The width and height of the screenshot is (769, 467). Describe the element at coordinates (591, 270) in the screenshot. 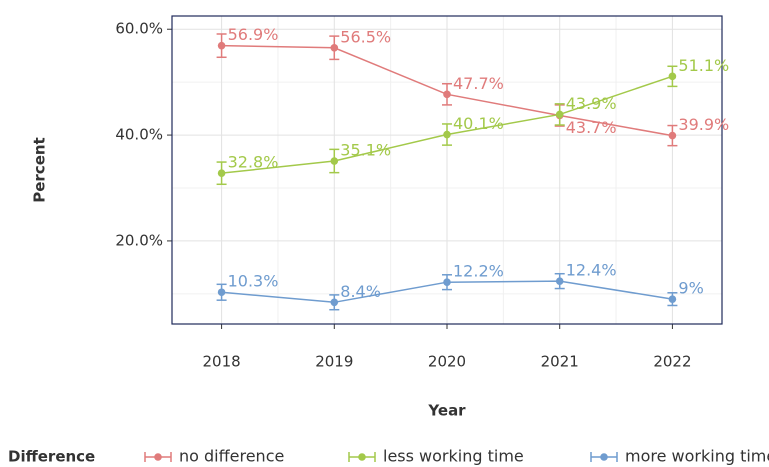

I see `data-label: 12.4%` at that location.